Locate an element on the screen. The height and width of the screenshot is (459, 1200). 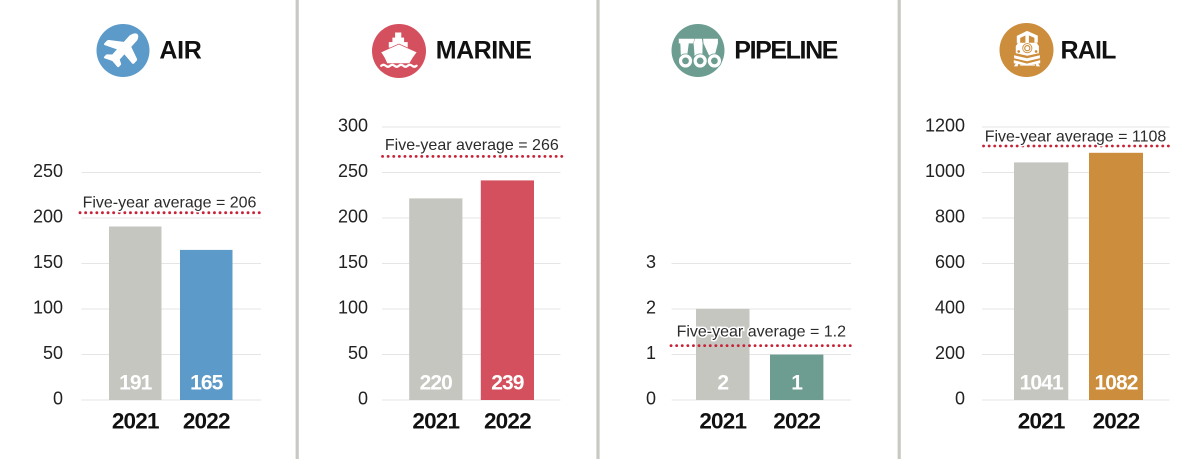
svg-text: 600 is located at coordinates (950, 262).